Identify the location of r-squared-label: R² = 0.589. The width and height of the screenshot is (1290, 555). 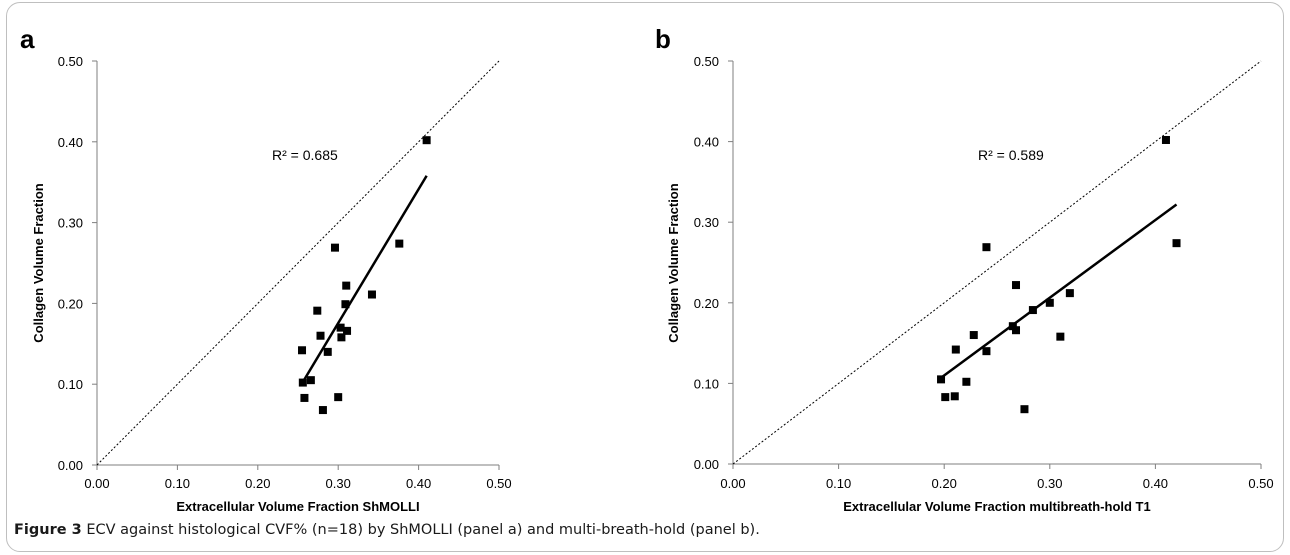
(1011, 155).